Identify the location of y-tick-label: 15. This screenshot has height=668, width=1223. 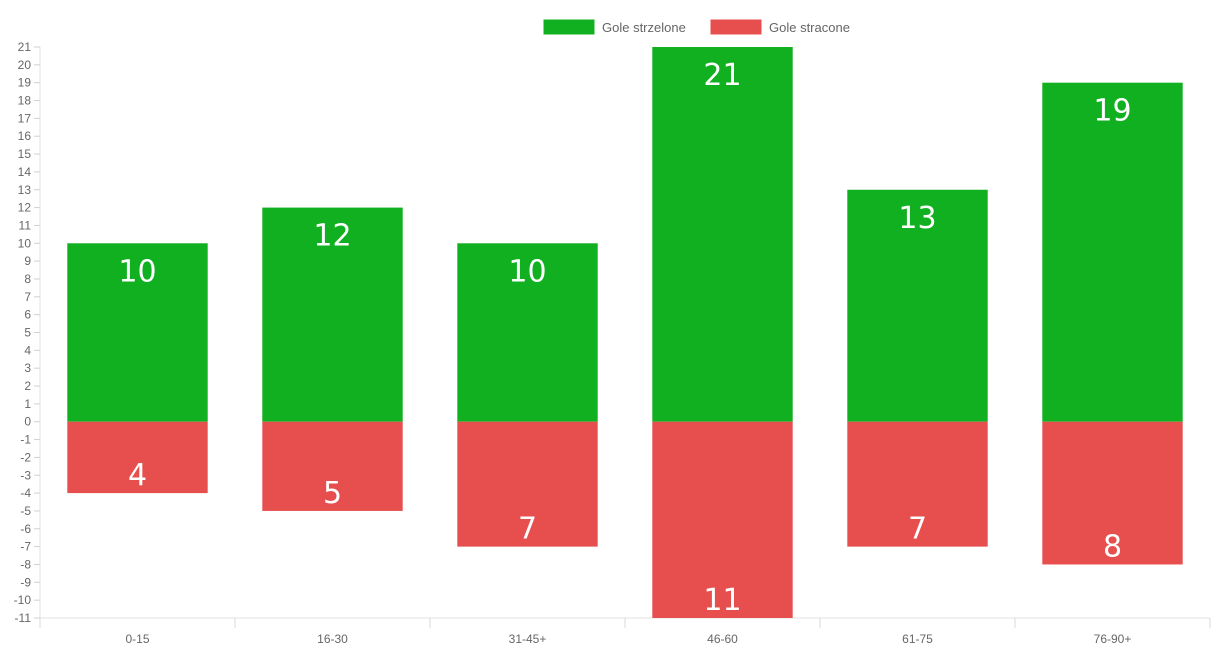
(25, 154).